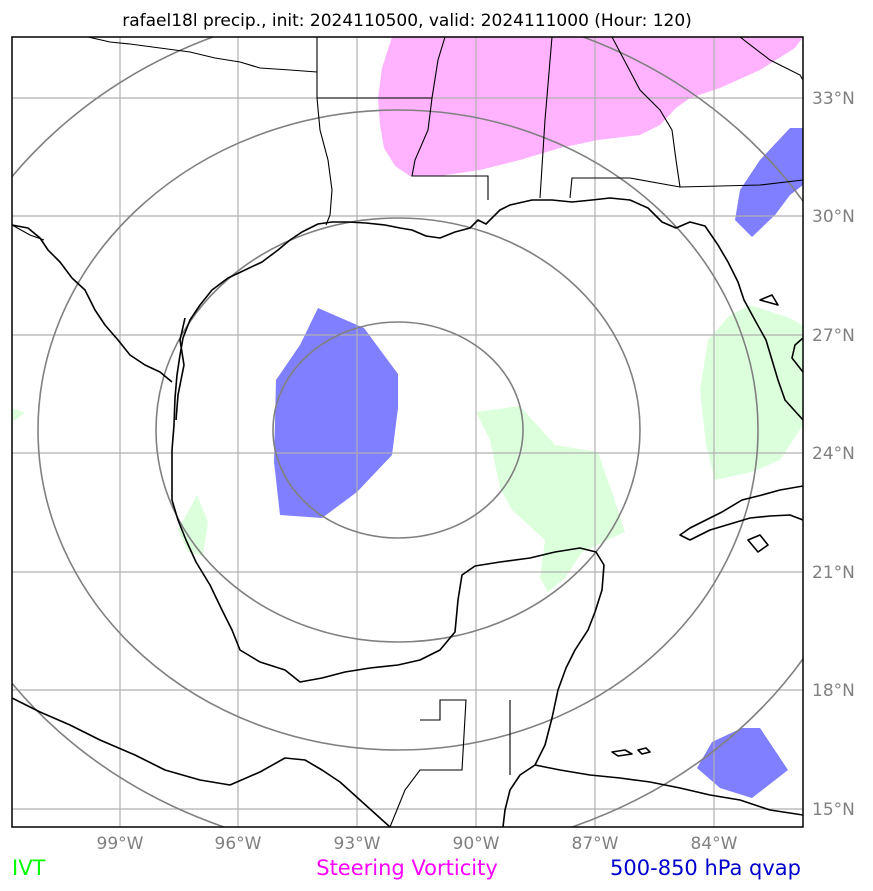 The width and height of the screenshot is (873, 891). I want to click on legend-qvap: 500-850 hPa qvap, so click(705, 868).